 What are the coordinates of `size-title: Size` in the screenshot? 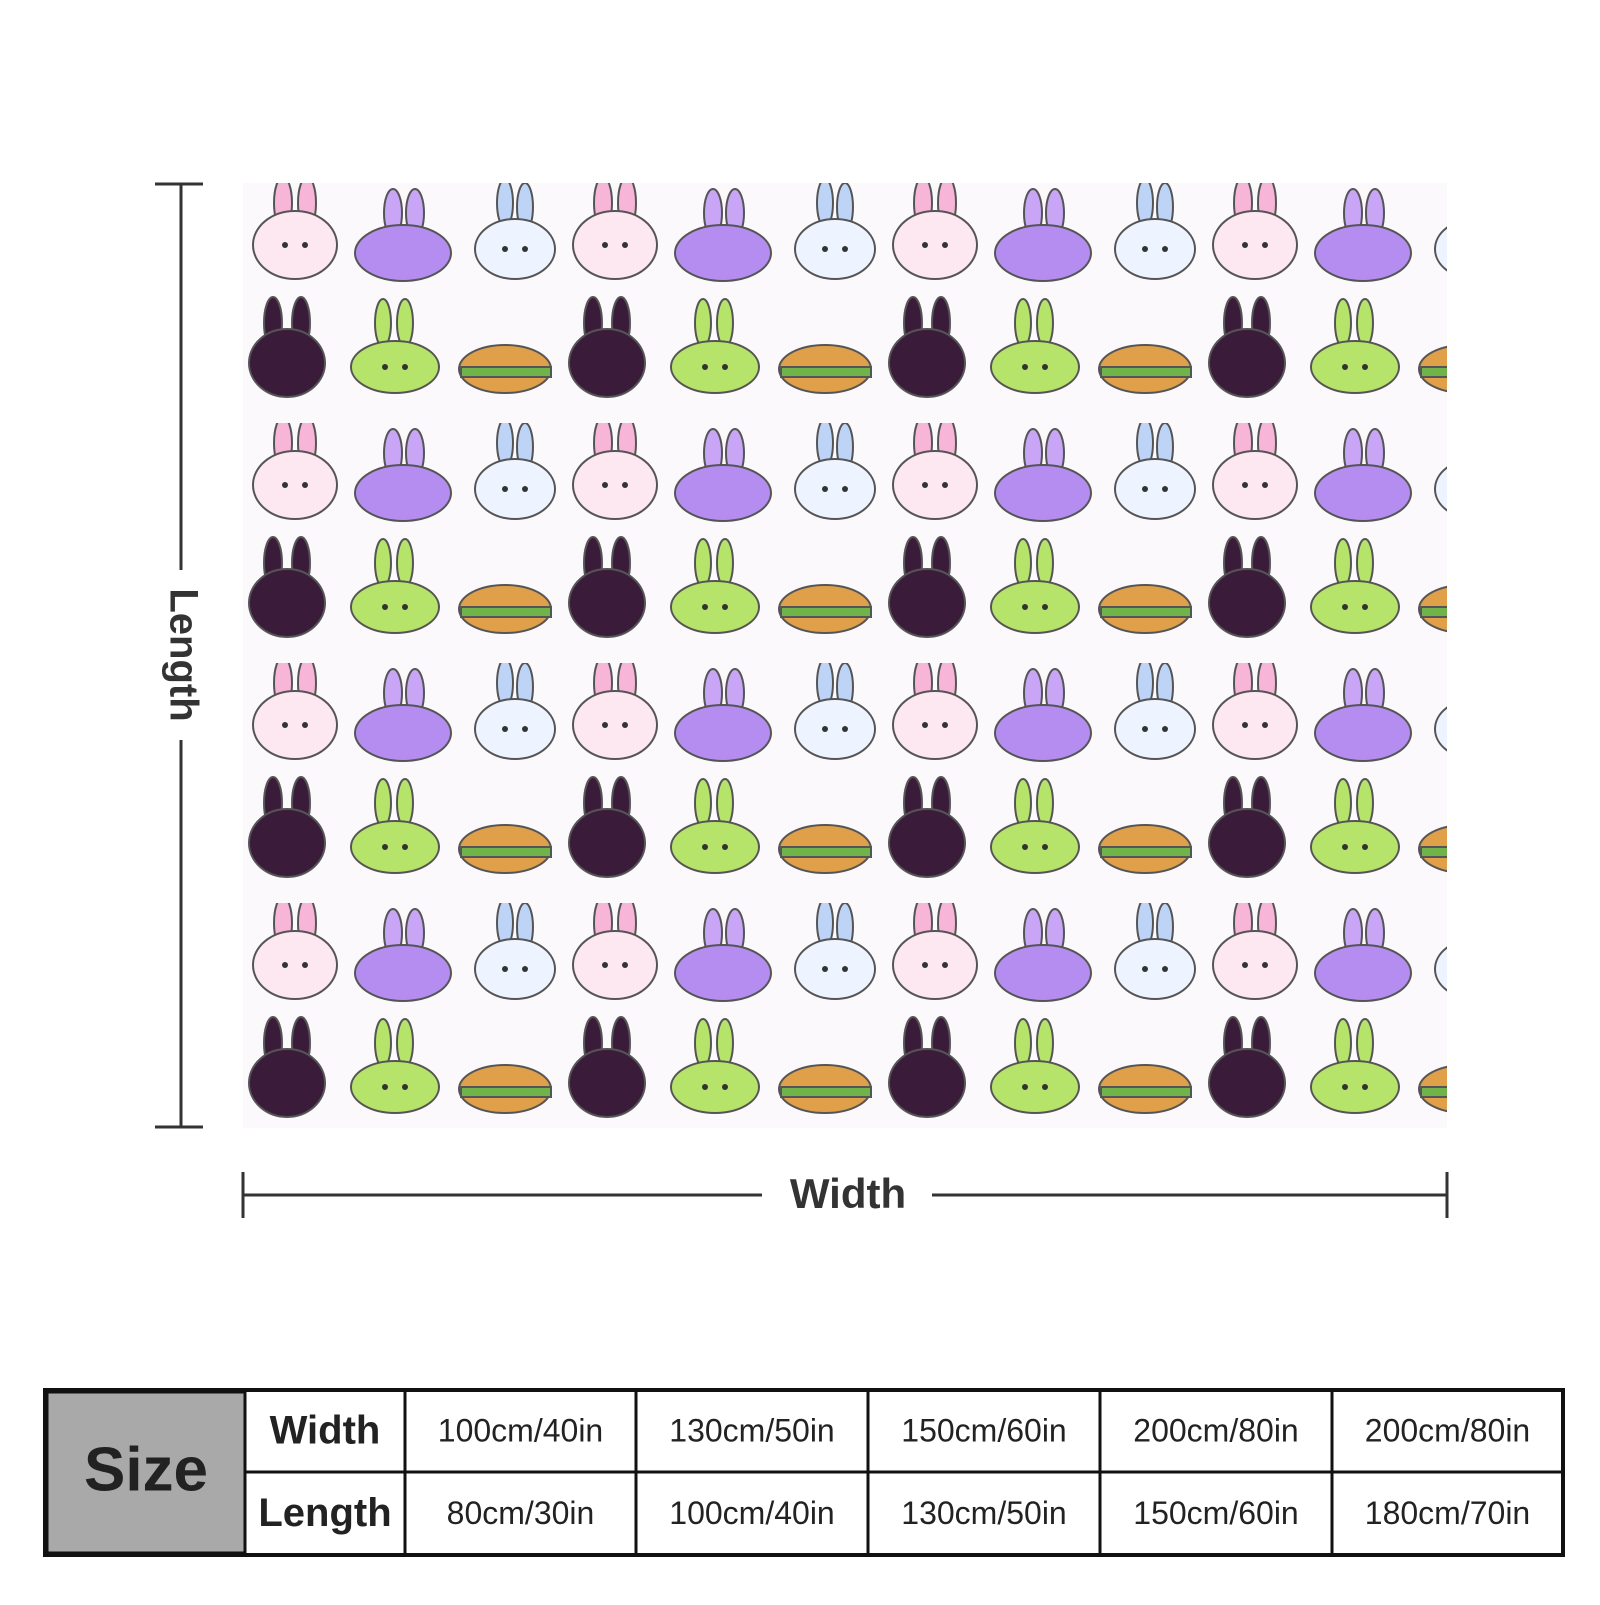 It's located at (146, 1469).